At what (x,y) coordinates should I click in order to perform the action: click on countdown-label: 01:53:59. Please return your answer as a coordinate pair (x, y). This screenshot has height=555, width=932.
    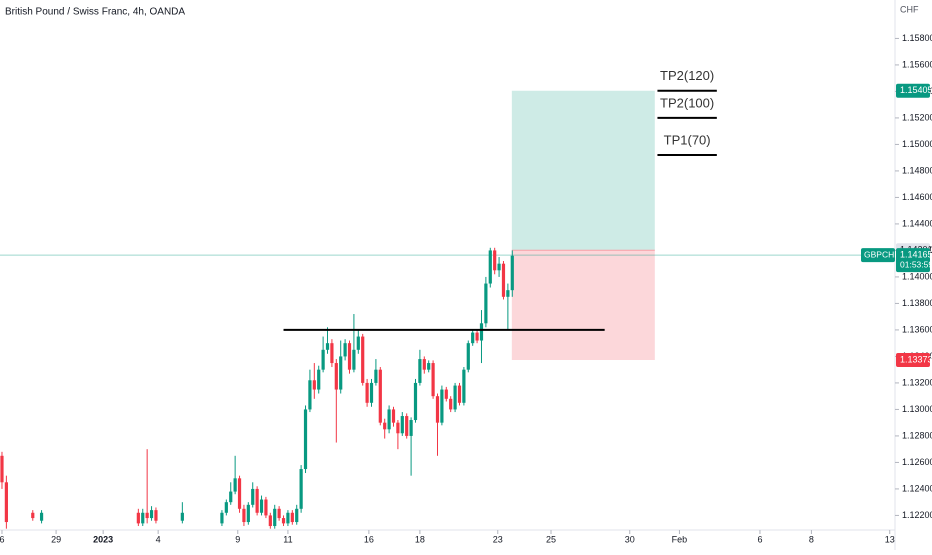
    Looking at the image, I should click on (916, 264).